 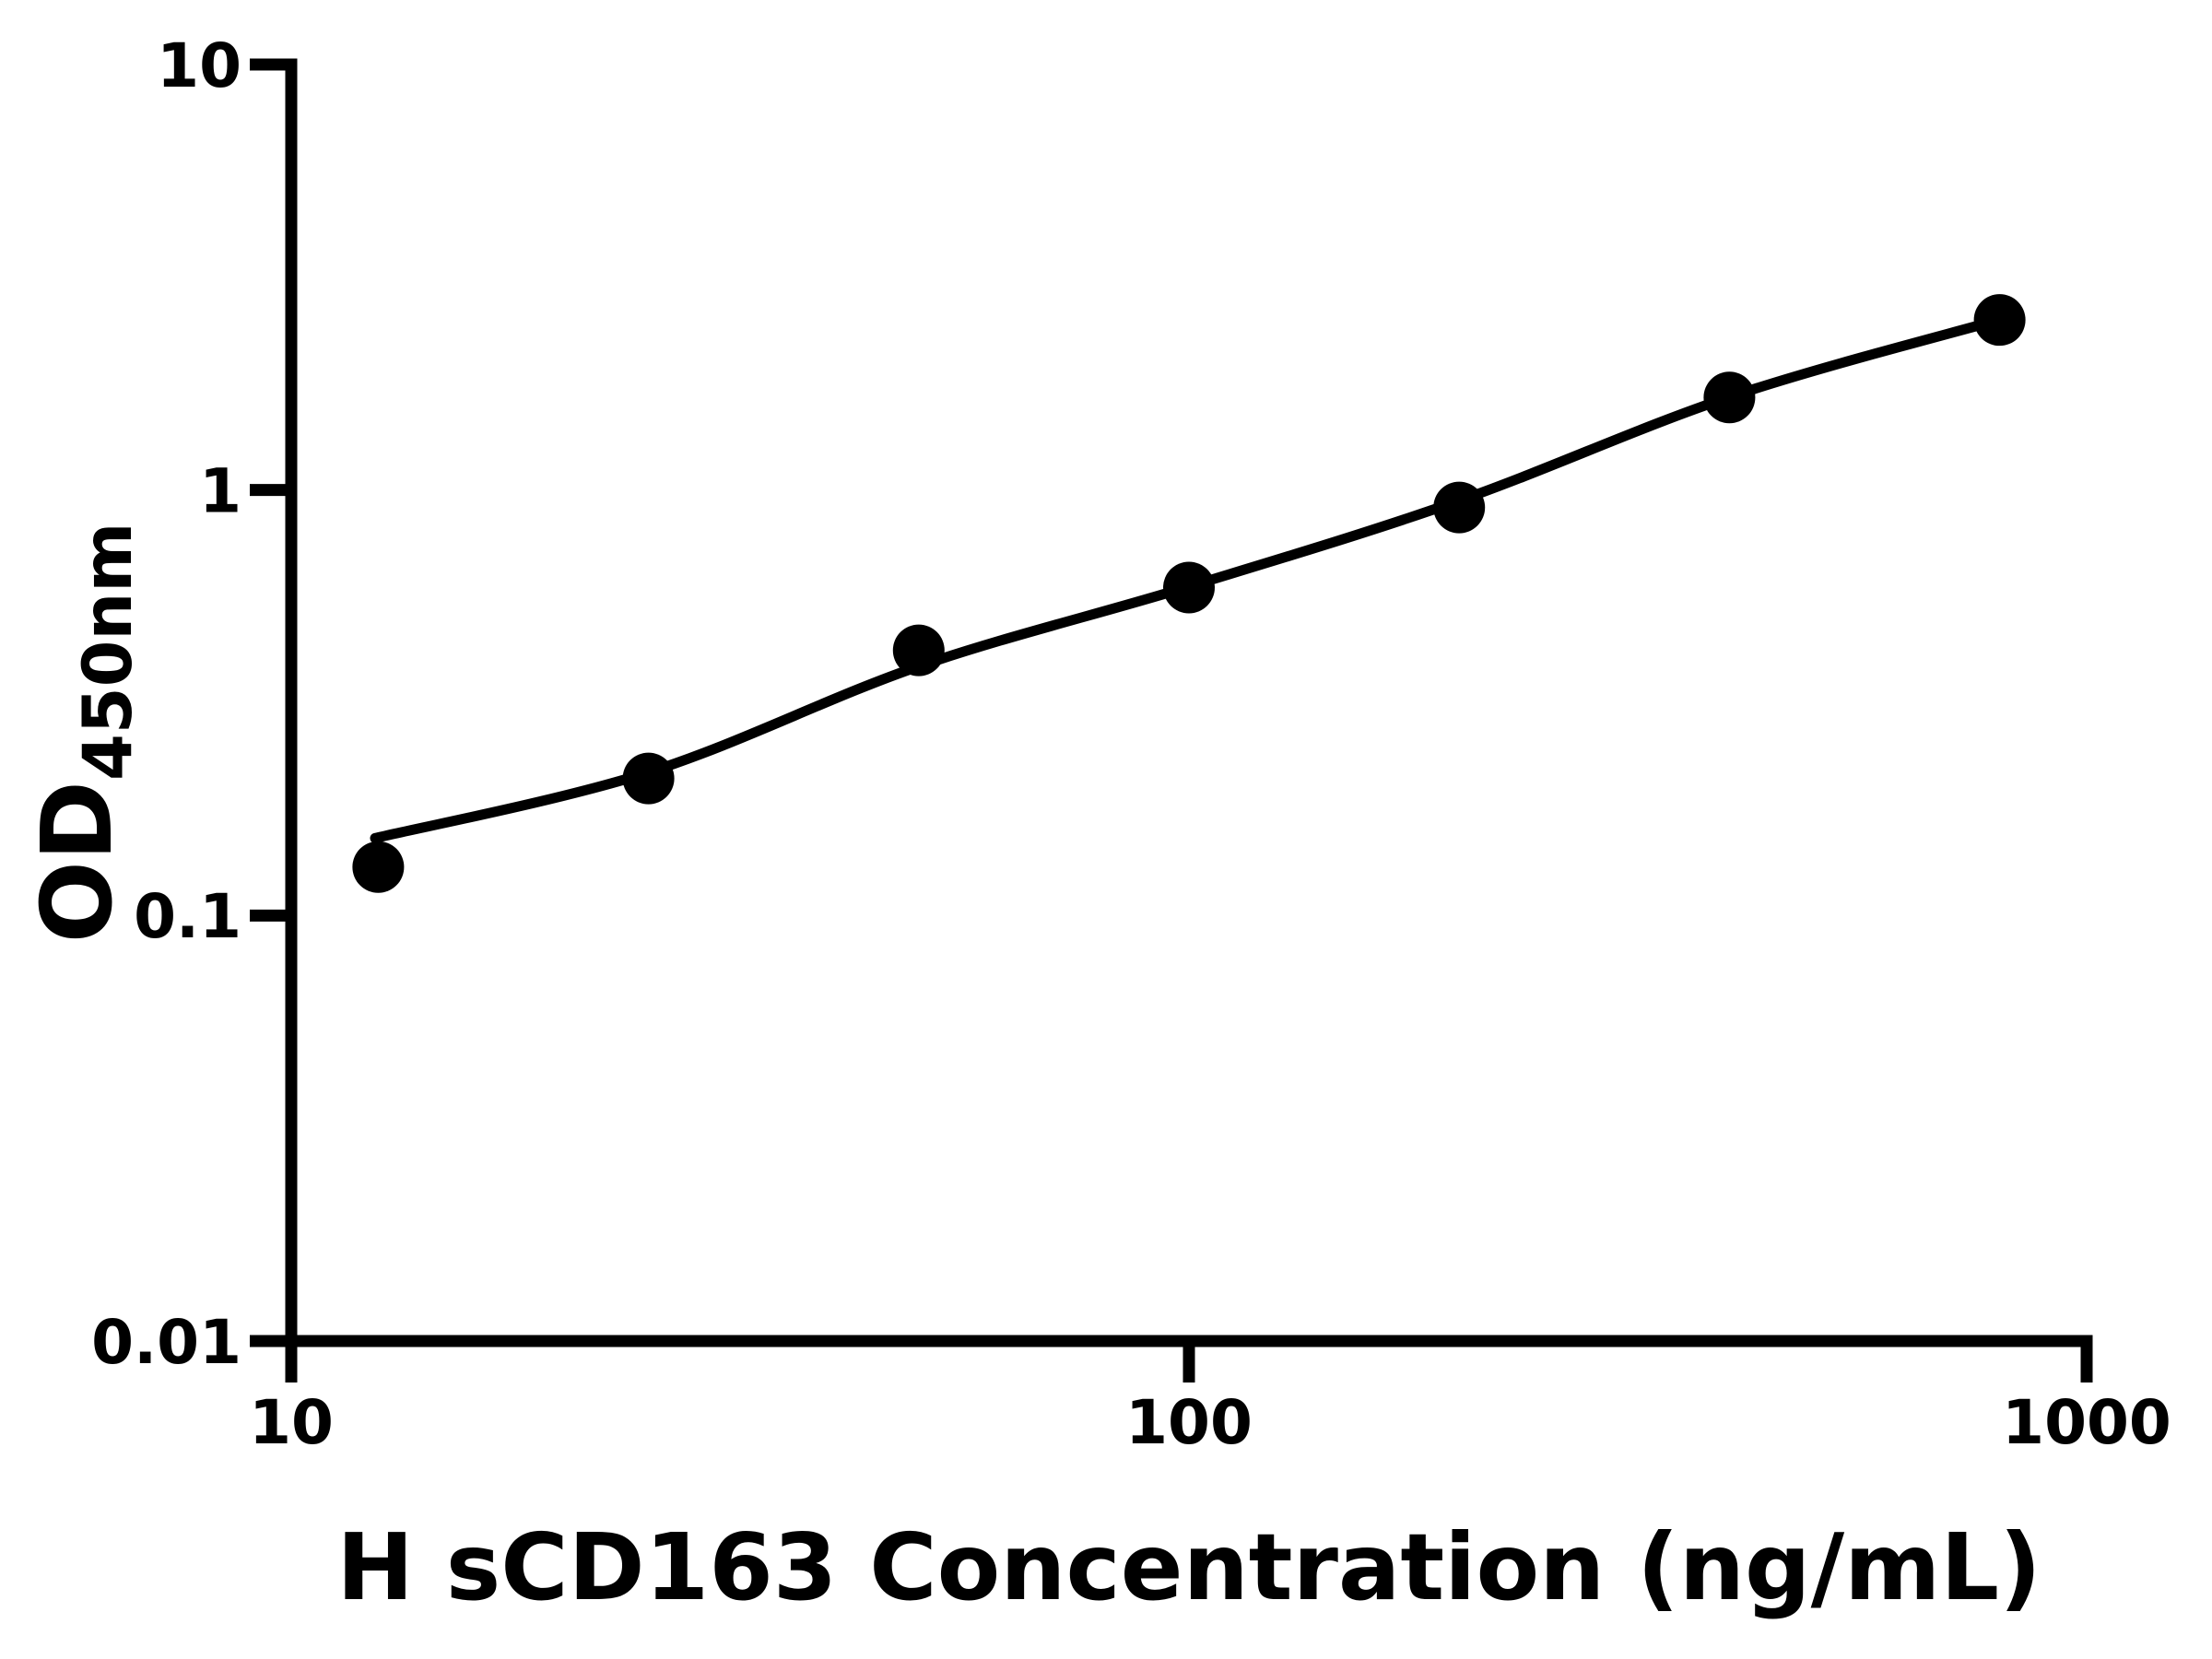 What do you see at coordinates (1188, 1567) in the screenshot?
I see `x-axis-title: H sCD163 Concentration (ng/mL)` at bounding box center [1188, 1567].